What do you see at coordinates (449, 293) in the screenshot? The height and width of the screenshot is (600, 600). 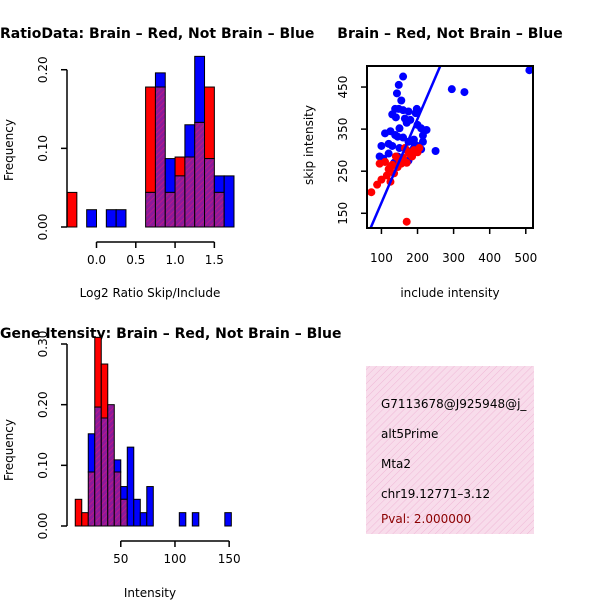 I see `scatter-xlabel: include intensity` at bounding box center [449, 293].